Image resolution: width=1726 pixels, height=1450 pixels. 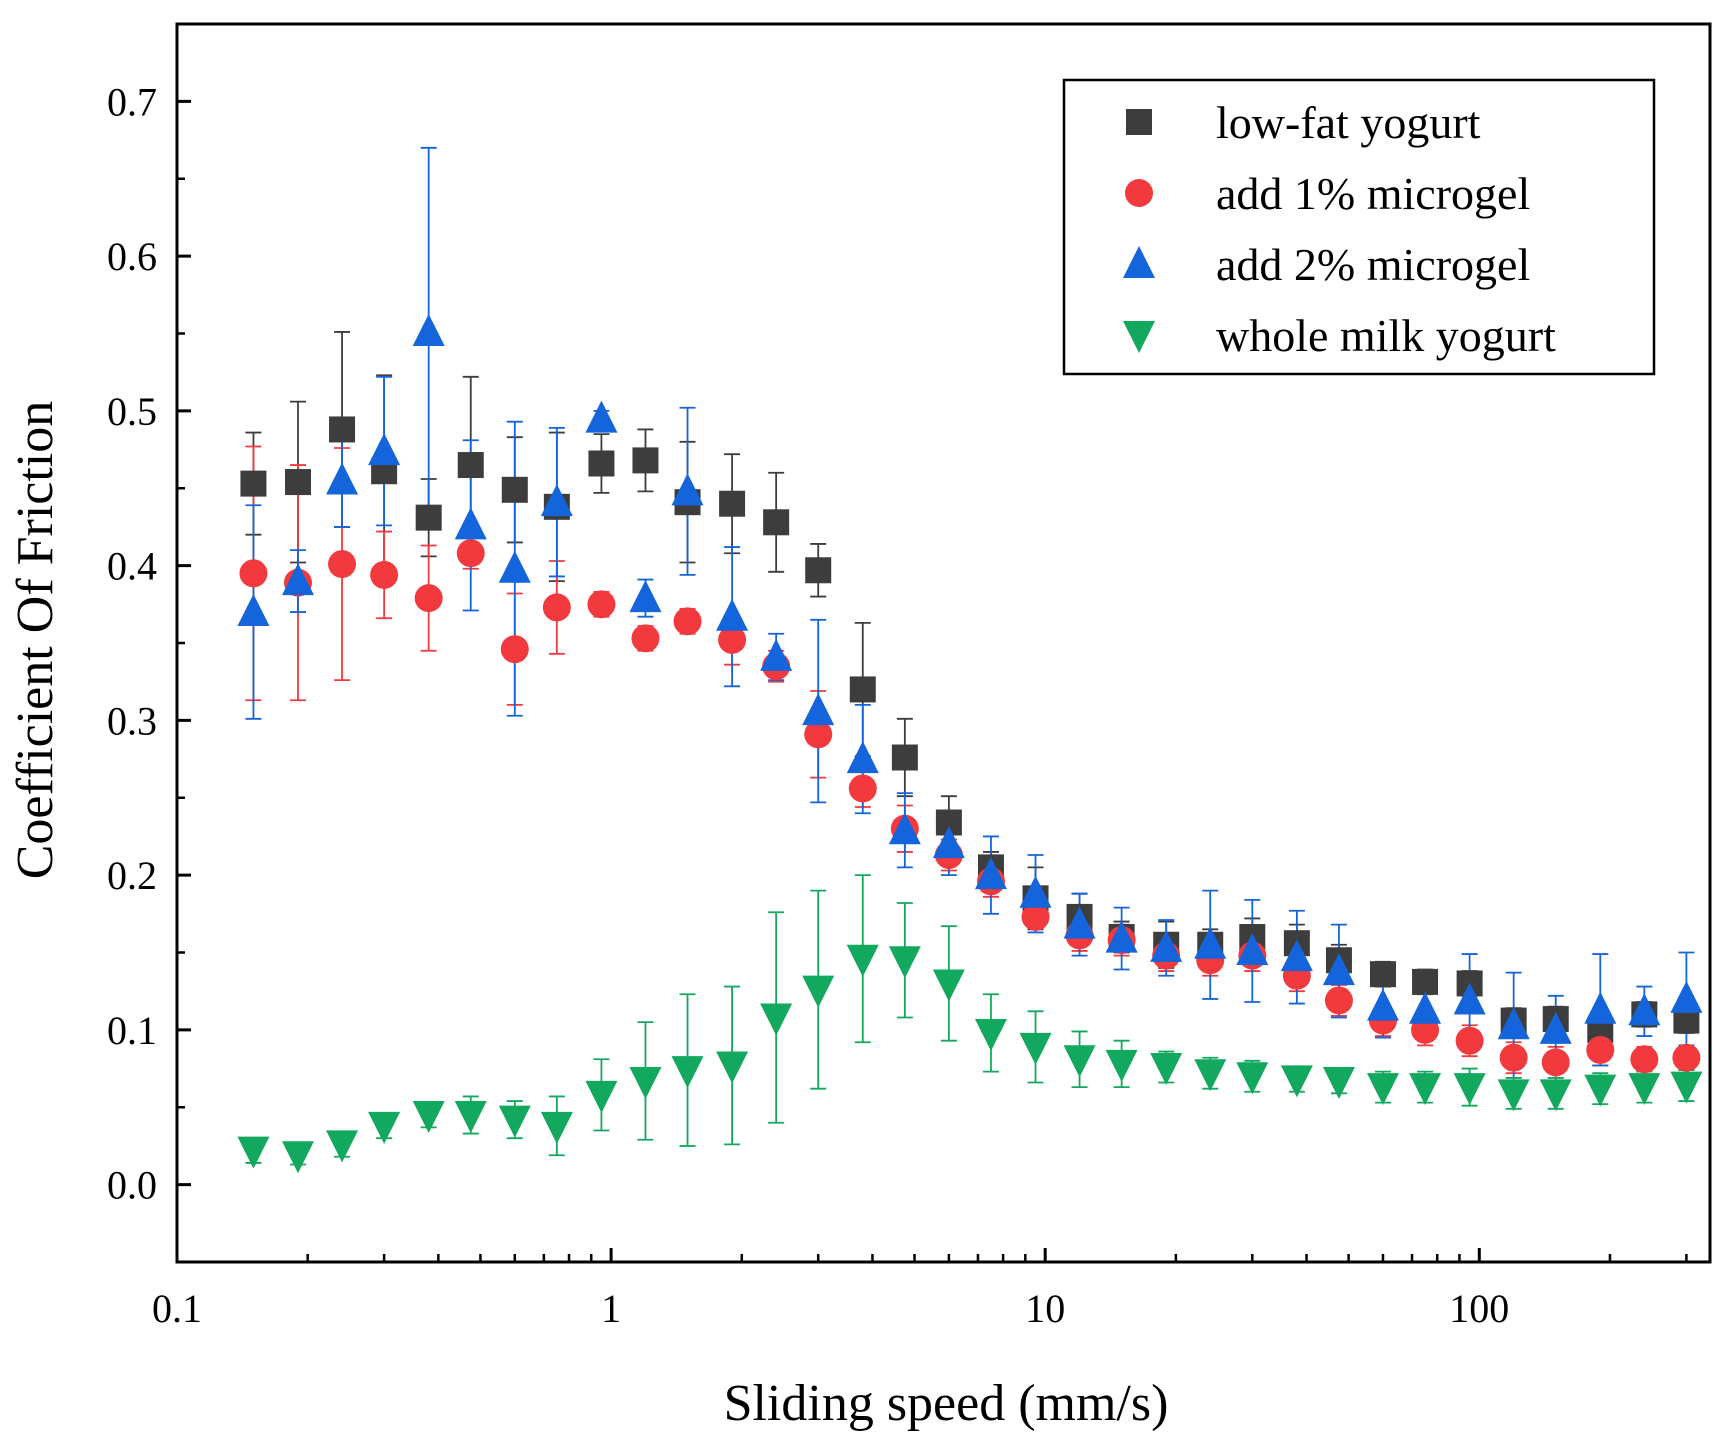 What do you see at coordinates (132, 101) in the screenshot?
I see `y-tick-label-7: 0.7` at bounding box center [132, 101].